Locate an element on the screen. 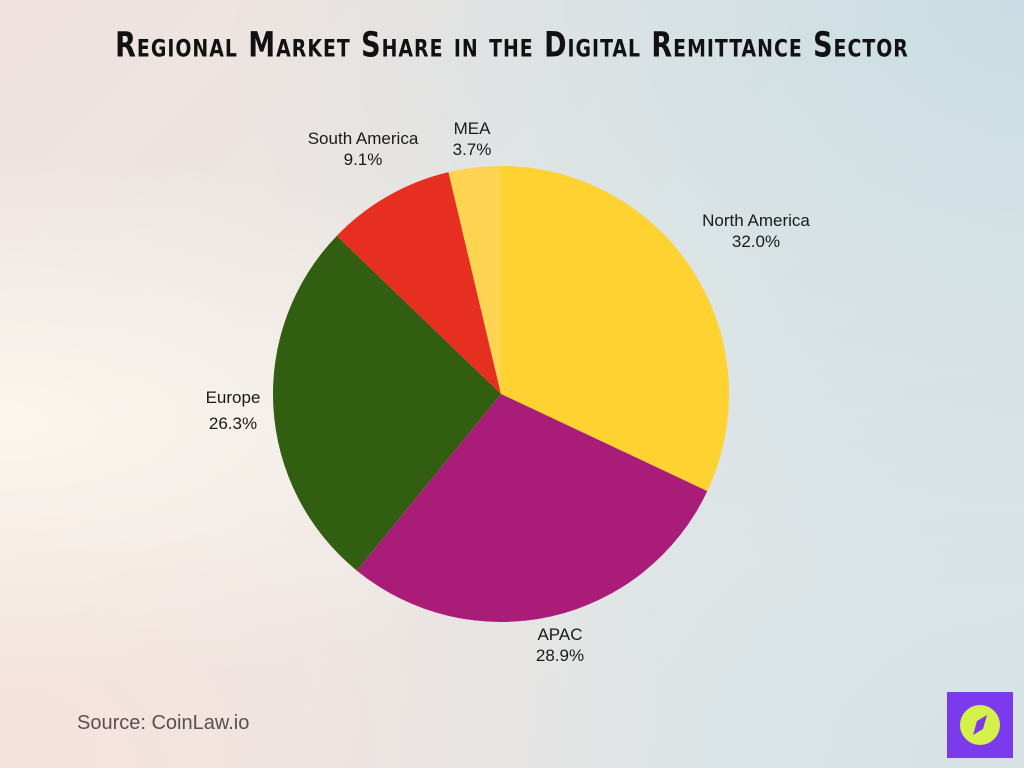 The image size is (1024, 768). source-note: Source: CoinLaw.io is located at coordinates (163, 723).